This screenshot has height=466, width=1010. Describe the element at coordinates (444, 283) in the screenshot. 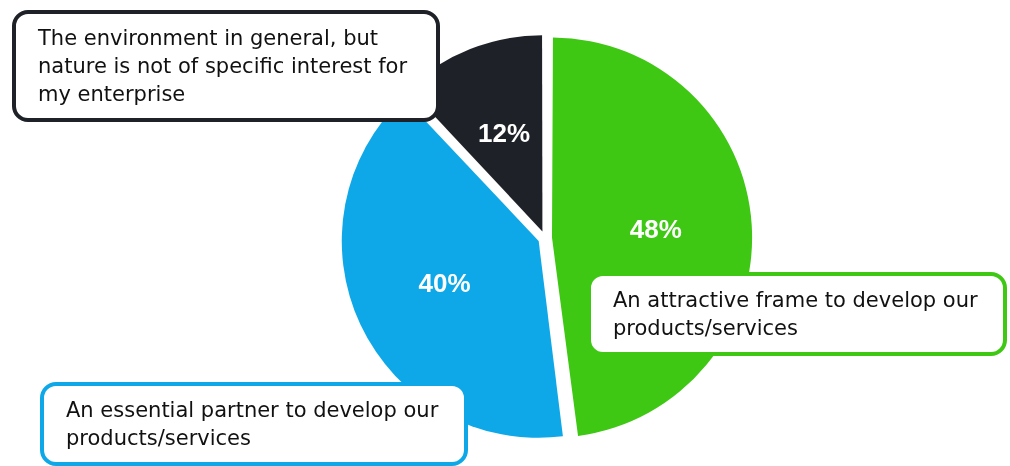

I see `data-label: 40%` at that location.